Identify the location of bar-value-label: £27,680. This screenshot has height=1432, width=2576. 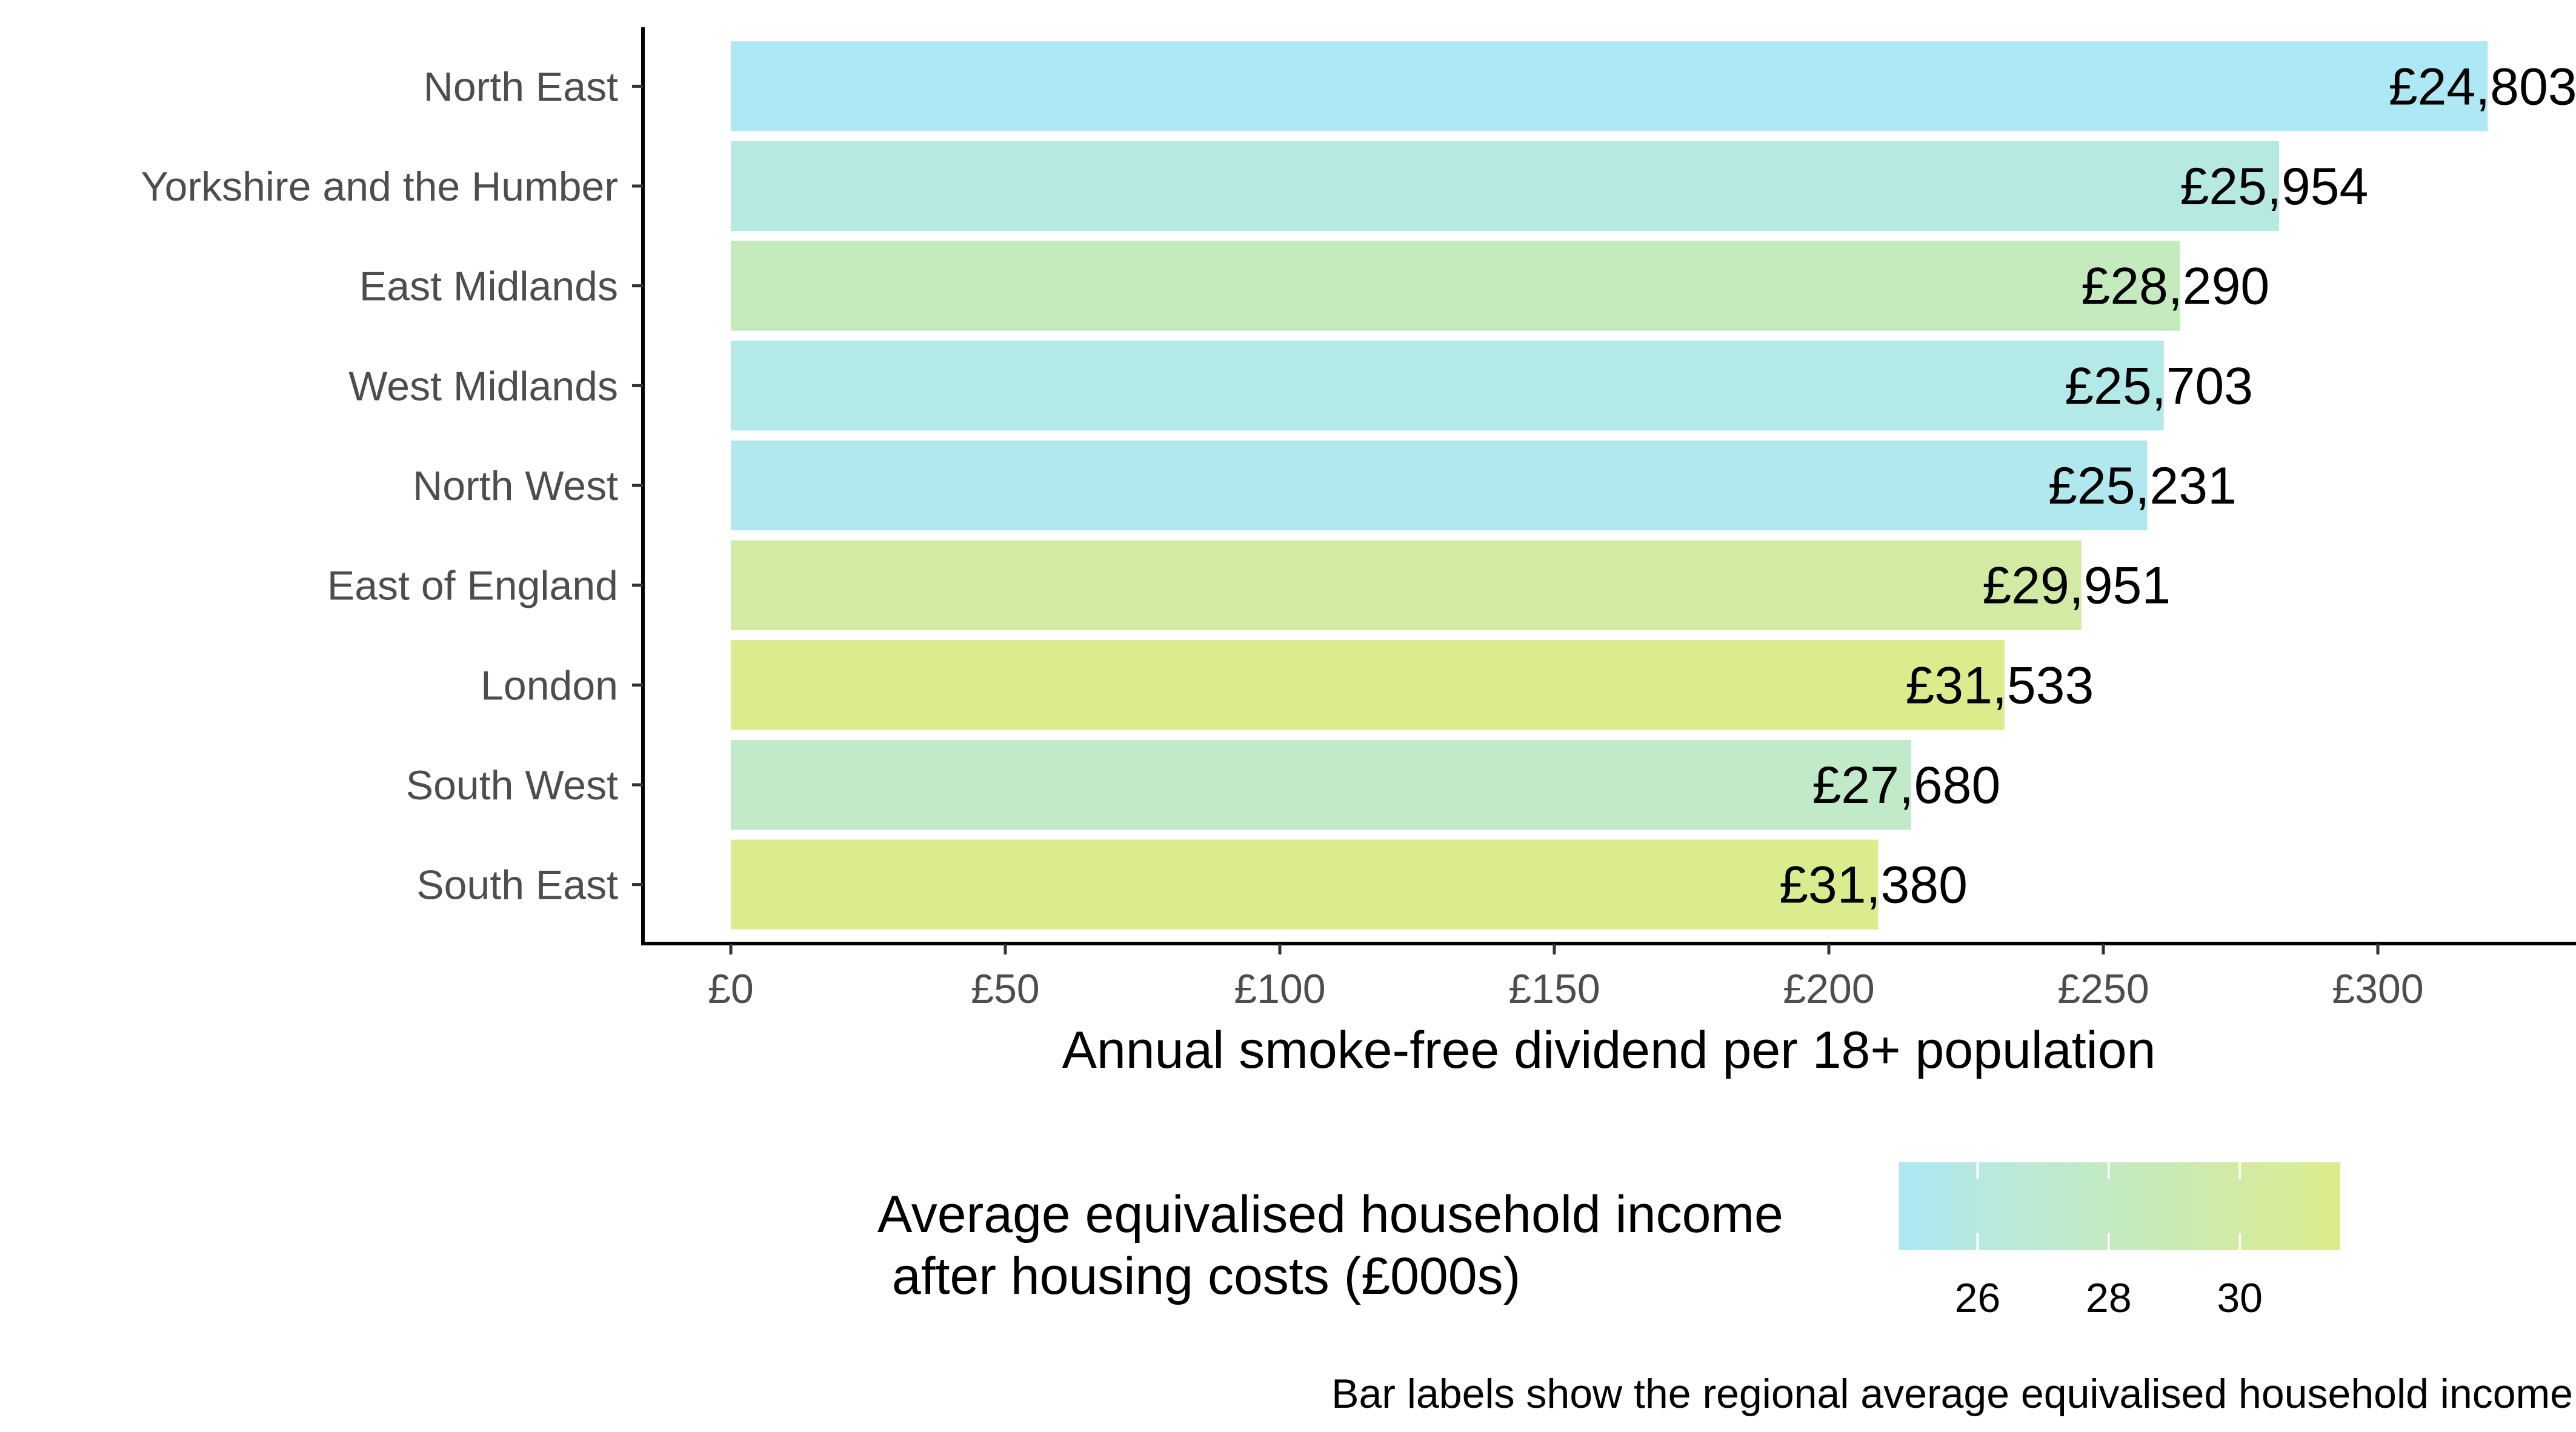
(1906, 785).